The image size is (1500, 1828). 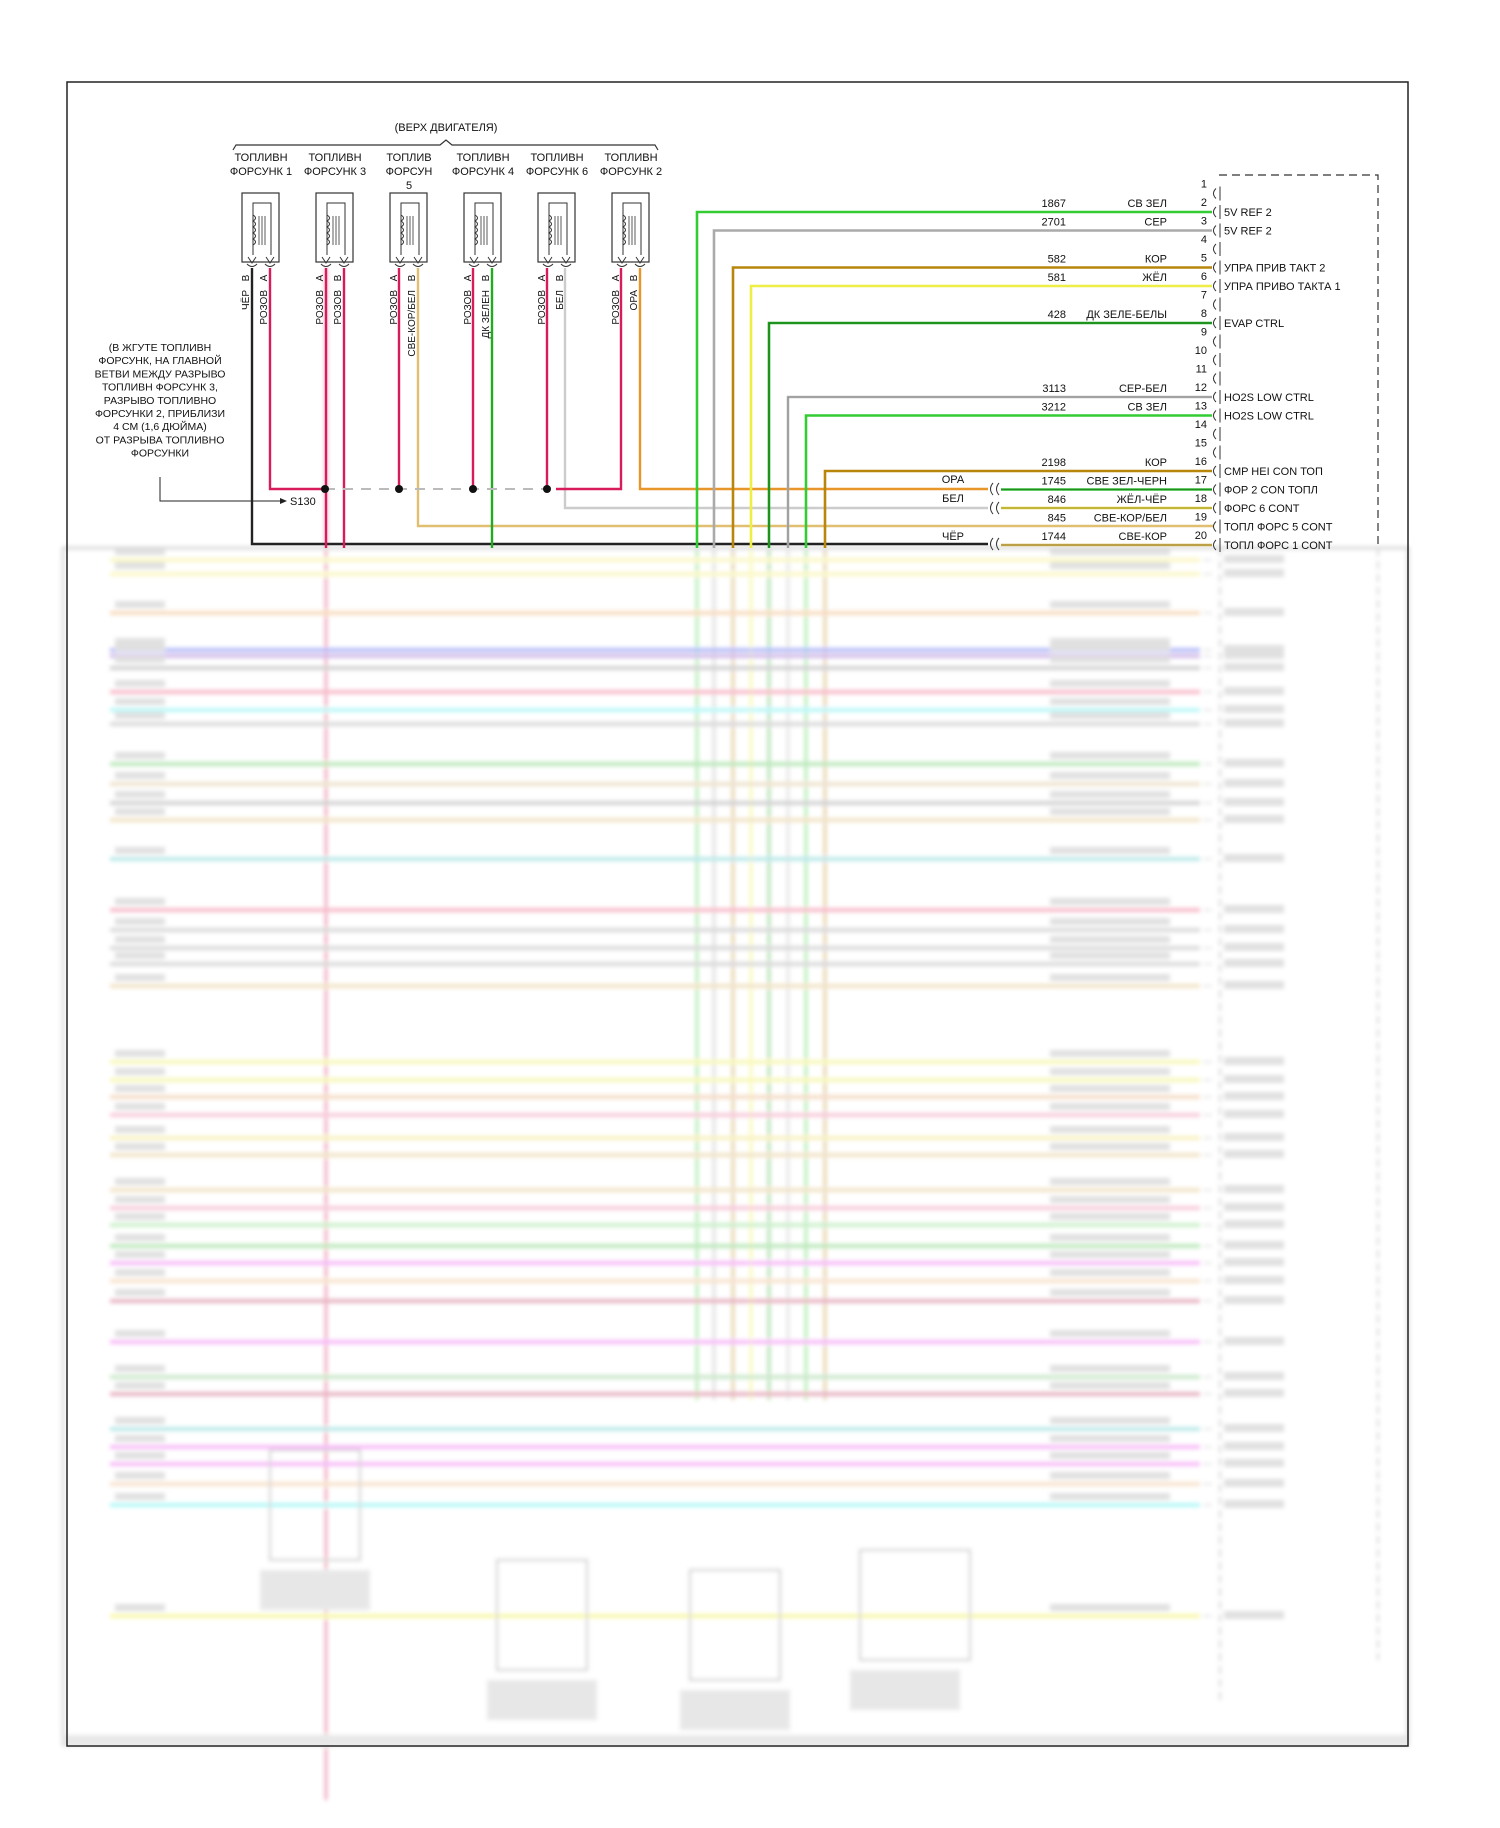 I want to click on connector-pin-8: 8 428 ДК ЗЕЛЕ-БЕЛЫ EVAP CTRL, so click(x=1025, y=428).